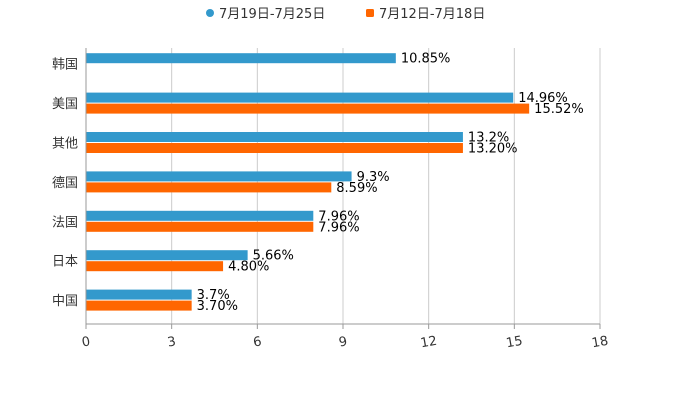  I want to click on data-label-series-1-2: 13.2%, so click(488, 138).